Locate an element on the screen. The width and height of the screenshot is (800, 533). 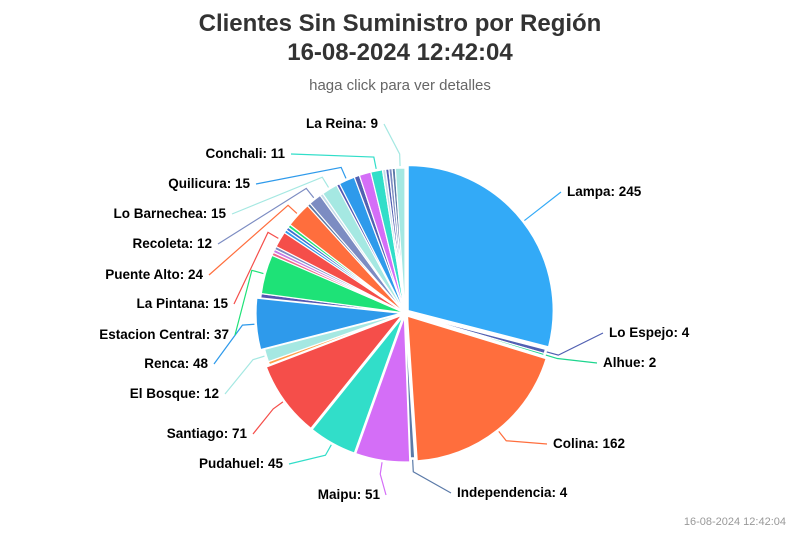
pie-slice-independencia is located at coordinates (410, 385).